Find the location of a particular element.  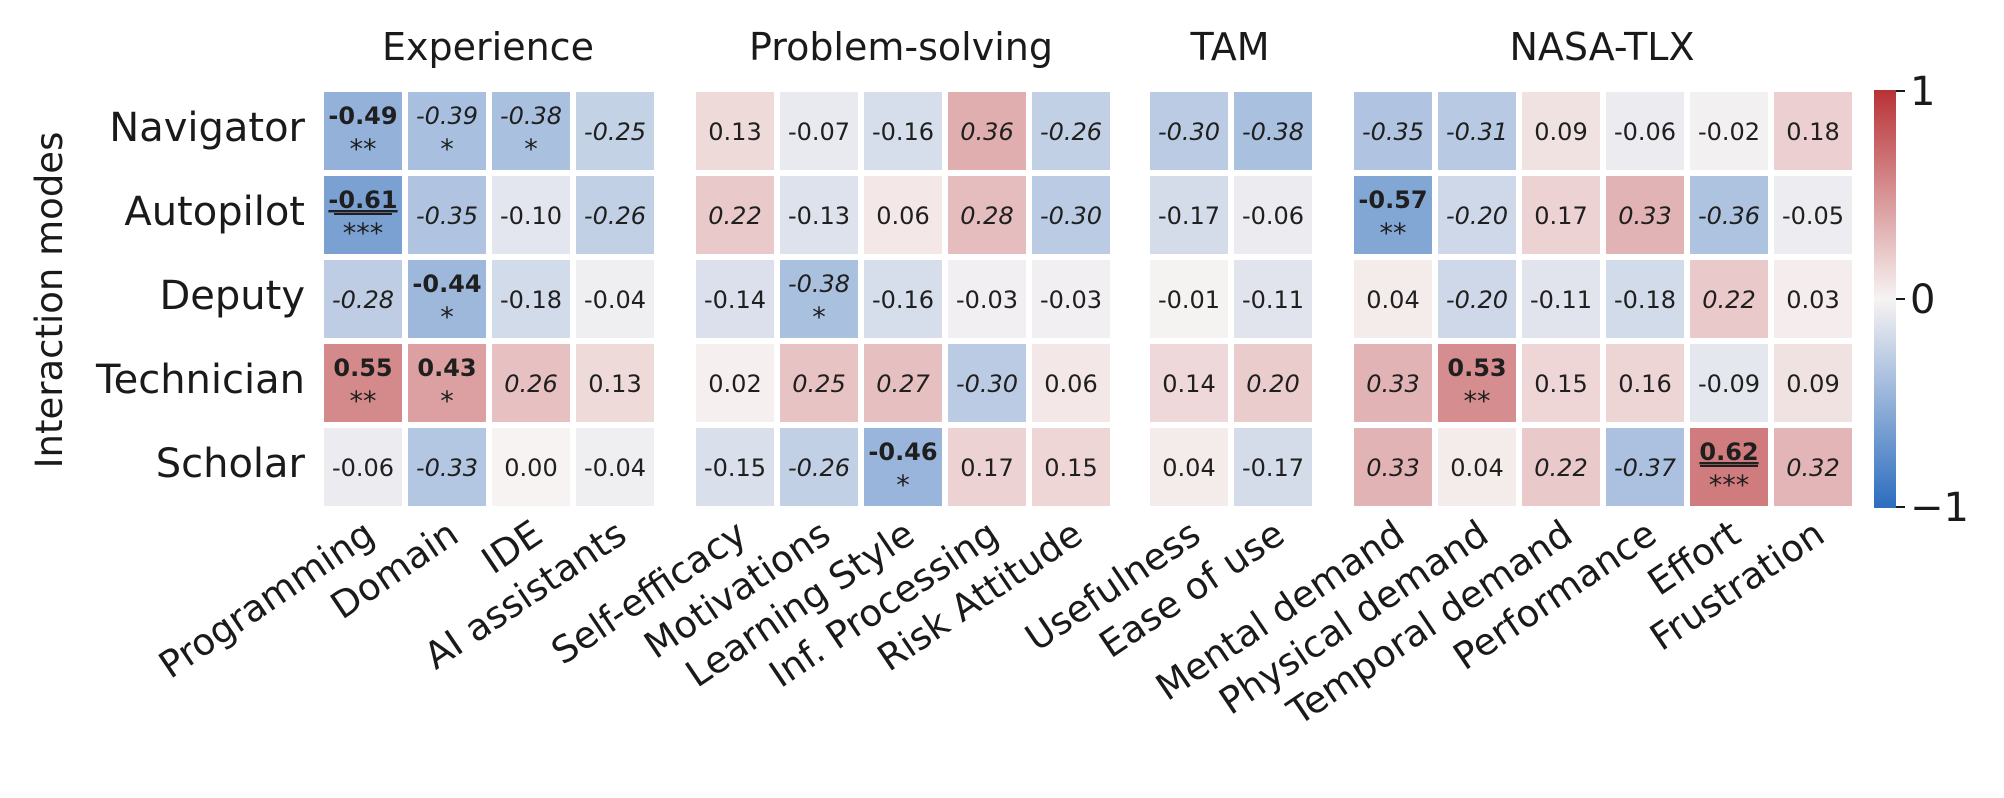

cell-autopilot-physical-demand: -0.20 is located at coordinates (1477, 215).